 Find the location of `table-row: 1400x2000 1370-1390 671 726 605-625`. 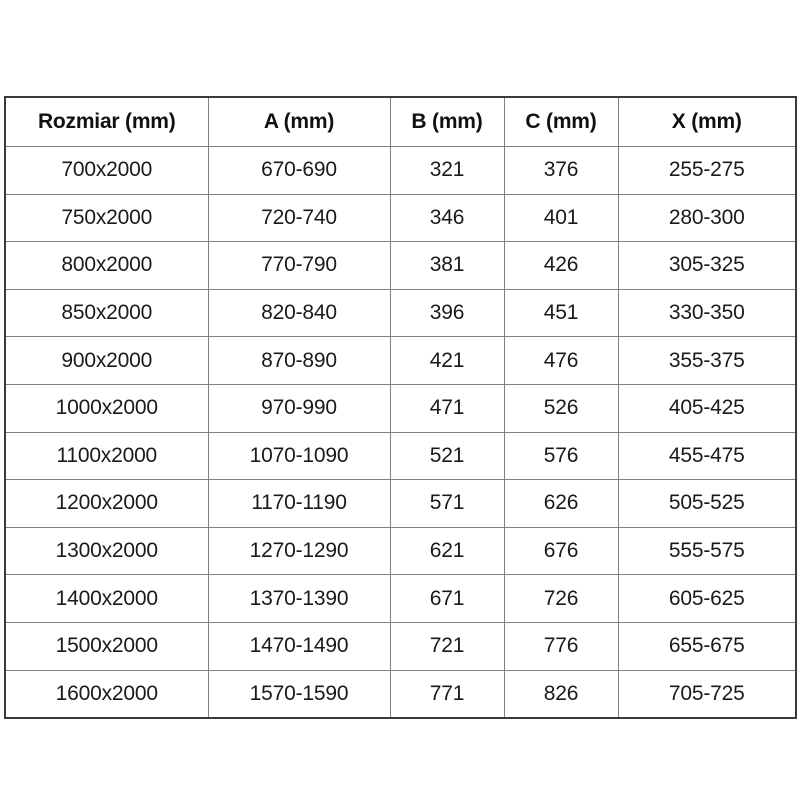

table-row: 1400x2000 1370-1390 671 726 605-625 is located at coordinates (400, 598).